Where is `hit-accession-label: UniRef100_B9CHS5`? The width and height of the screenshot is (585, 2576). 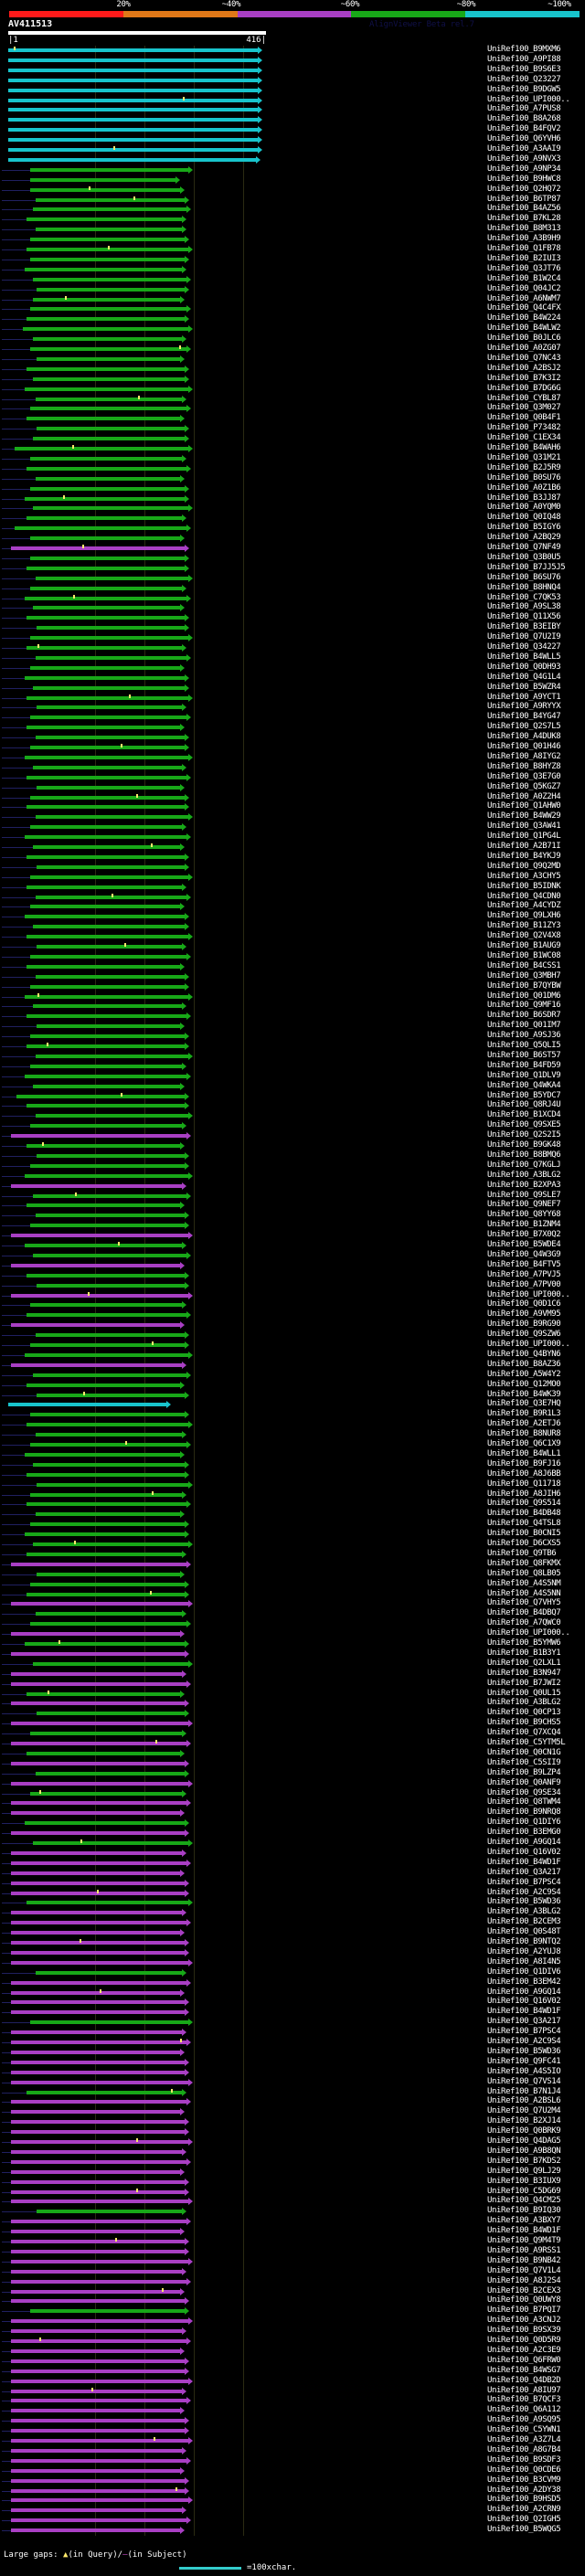 hit-accession-label: UniRef100_B9CHS5 is located at coordinates (524, 1723).